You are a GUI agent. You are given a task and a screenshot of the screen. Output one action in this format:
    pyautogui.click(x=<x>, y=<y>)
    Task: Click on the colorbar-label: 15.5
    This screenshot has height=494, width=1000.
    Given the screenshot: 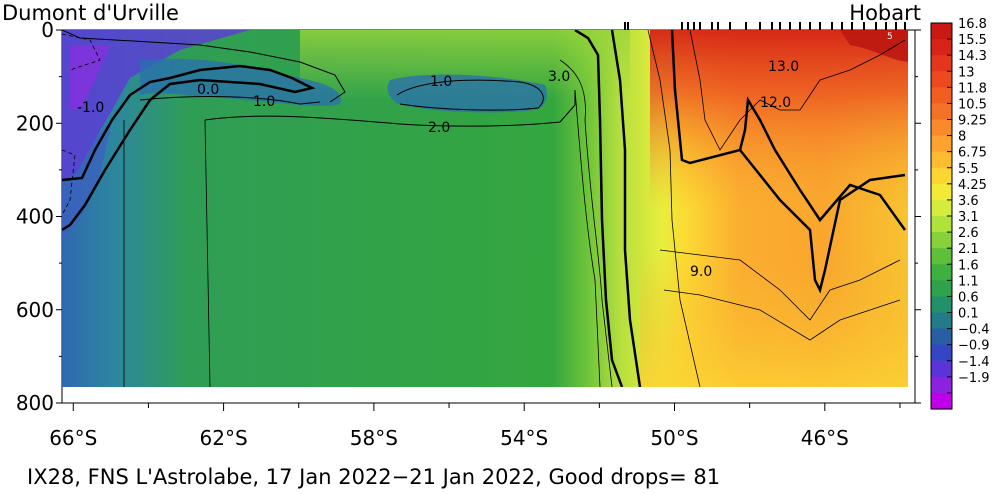 What is the action you would take?
    pyautogui.click(x=972, y=40)
    